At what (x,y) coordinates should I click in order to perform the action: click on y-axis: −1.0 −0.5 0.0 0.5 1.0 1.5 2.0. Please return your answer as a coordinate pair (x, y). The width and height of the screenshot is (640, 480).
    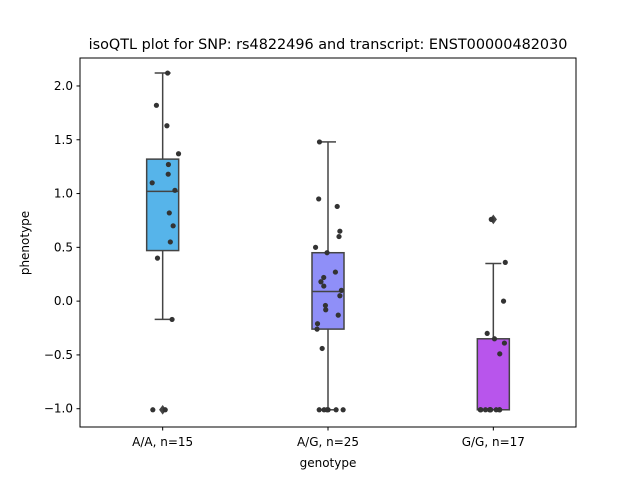
    Looking at the image, I should click on (62, 247).